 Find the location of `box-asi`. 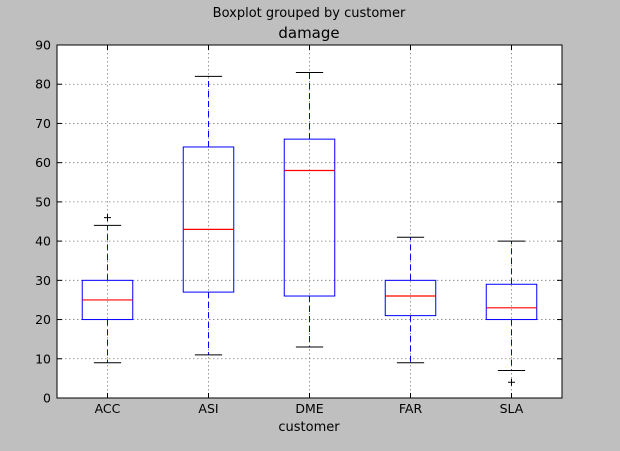

box-asi is located at coordinates (208, 215).